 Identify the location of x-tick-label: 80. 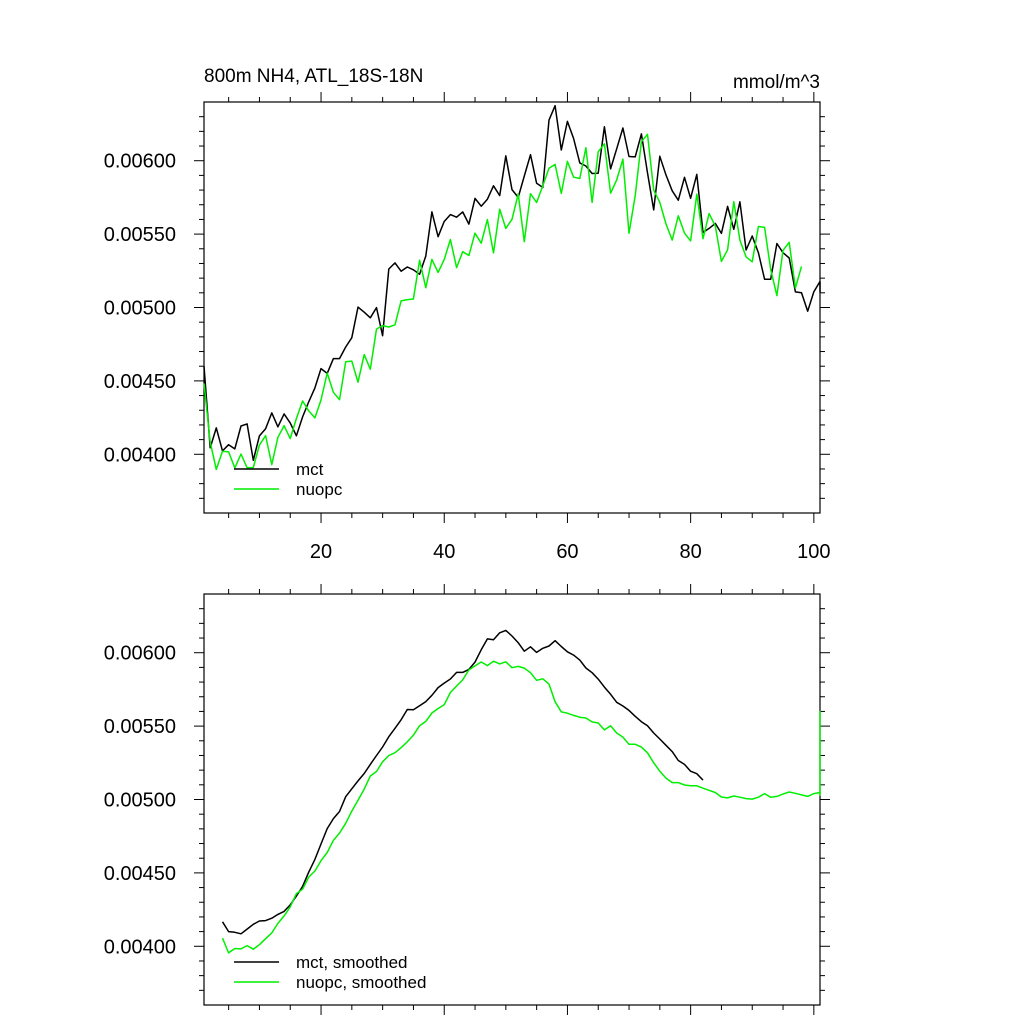
(691, 552).